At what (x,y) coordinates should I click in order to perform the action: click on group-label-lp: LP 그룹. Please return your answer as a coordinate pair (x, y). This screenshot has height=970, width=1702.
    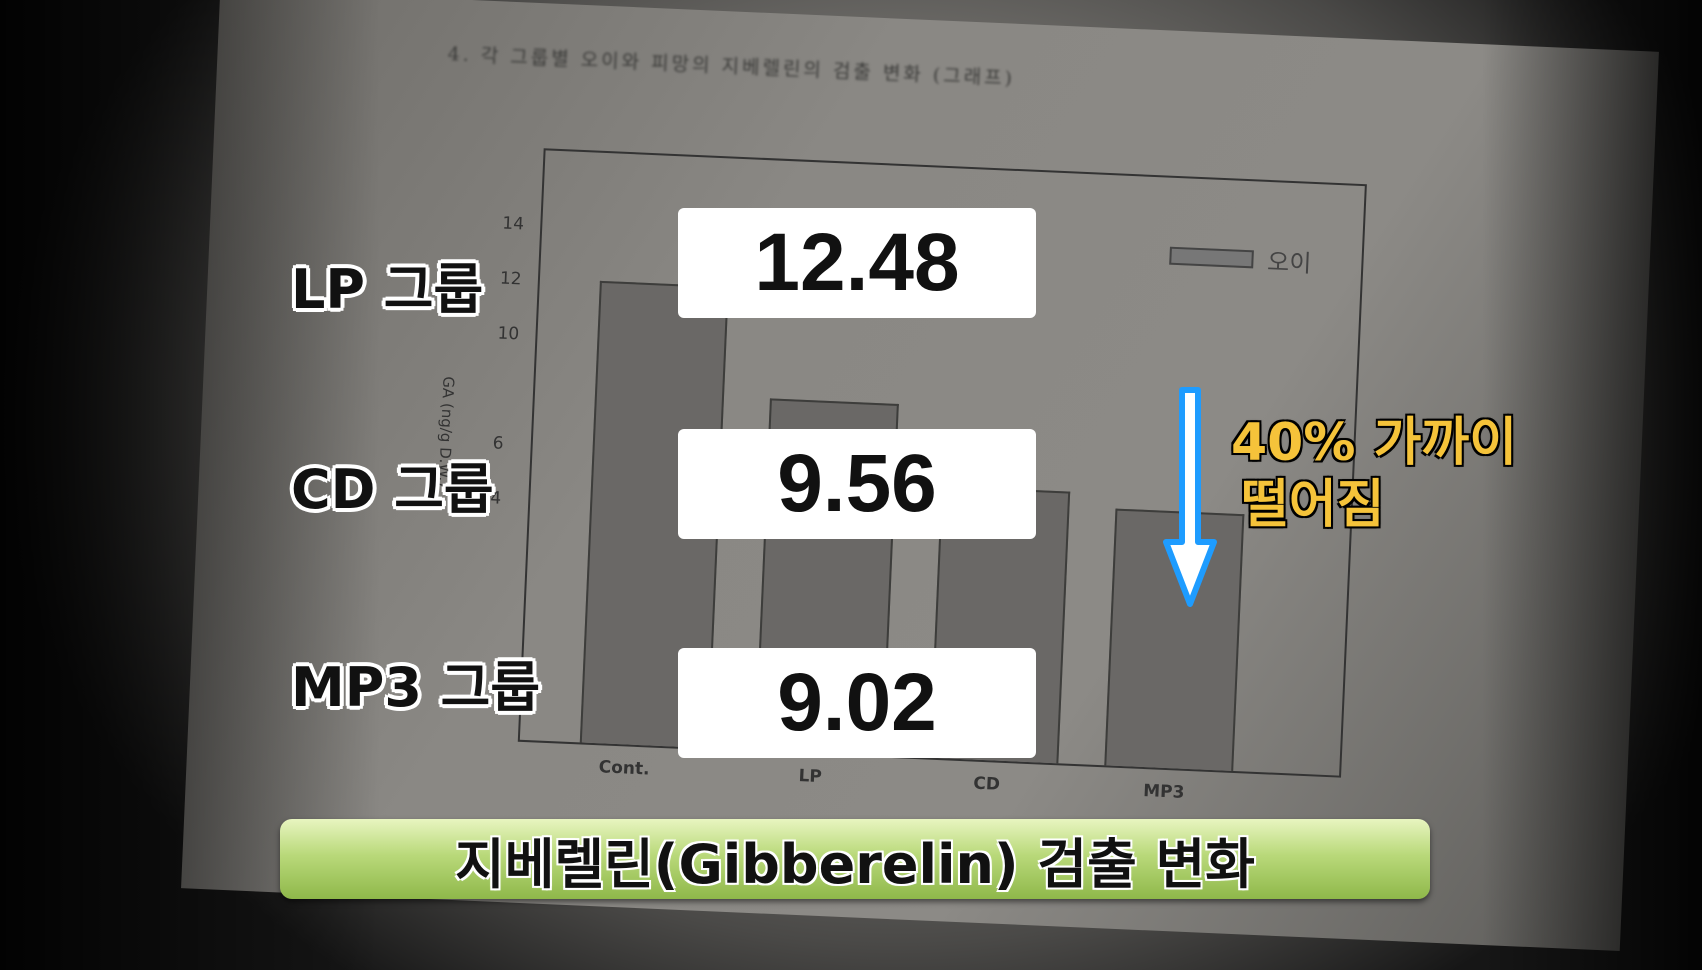
    Looking at the image, I should click on (387, 289).